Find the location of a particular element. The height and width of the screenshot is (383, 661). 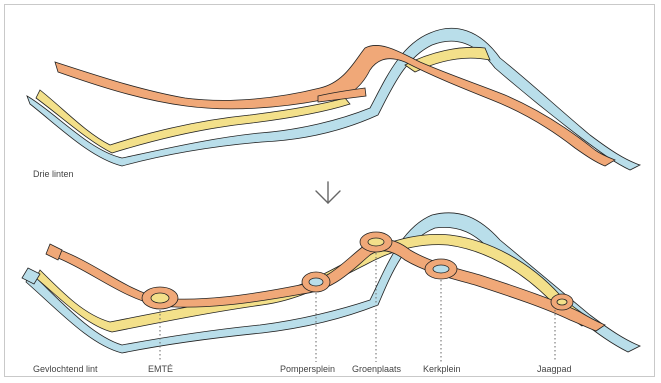

place-label-jaagpad: Jaagpad is located at coordinates (554, 369).